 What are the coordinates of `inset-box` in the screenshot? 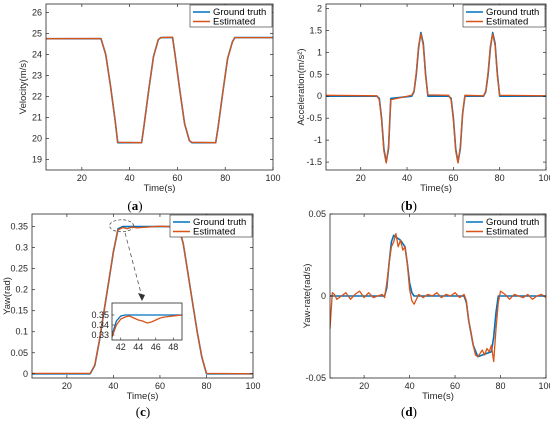 It's located at (147, 321).